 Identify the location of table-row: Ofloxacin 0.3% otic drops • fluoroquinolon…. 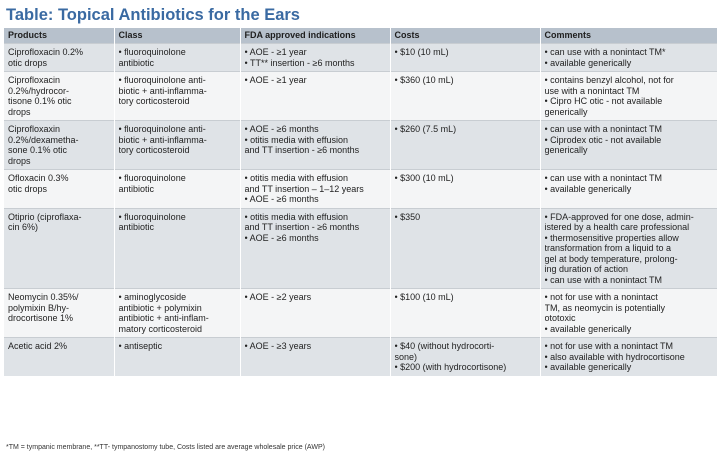
(360, 188).